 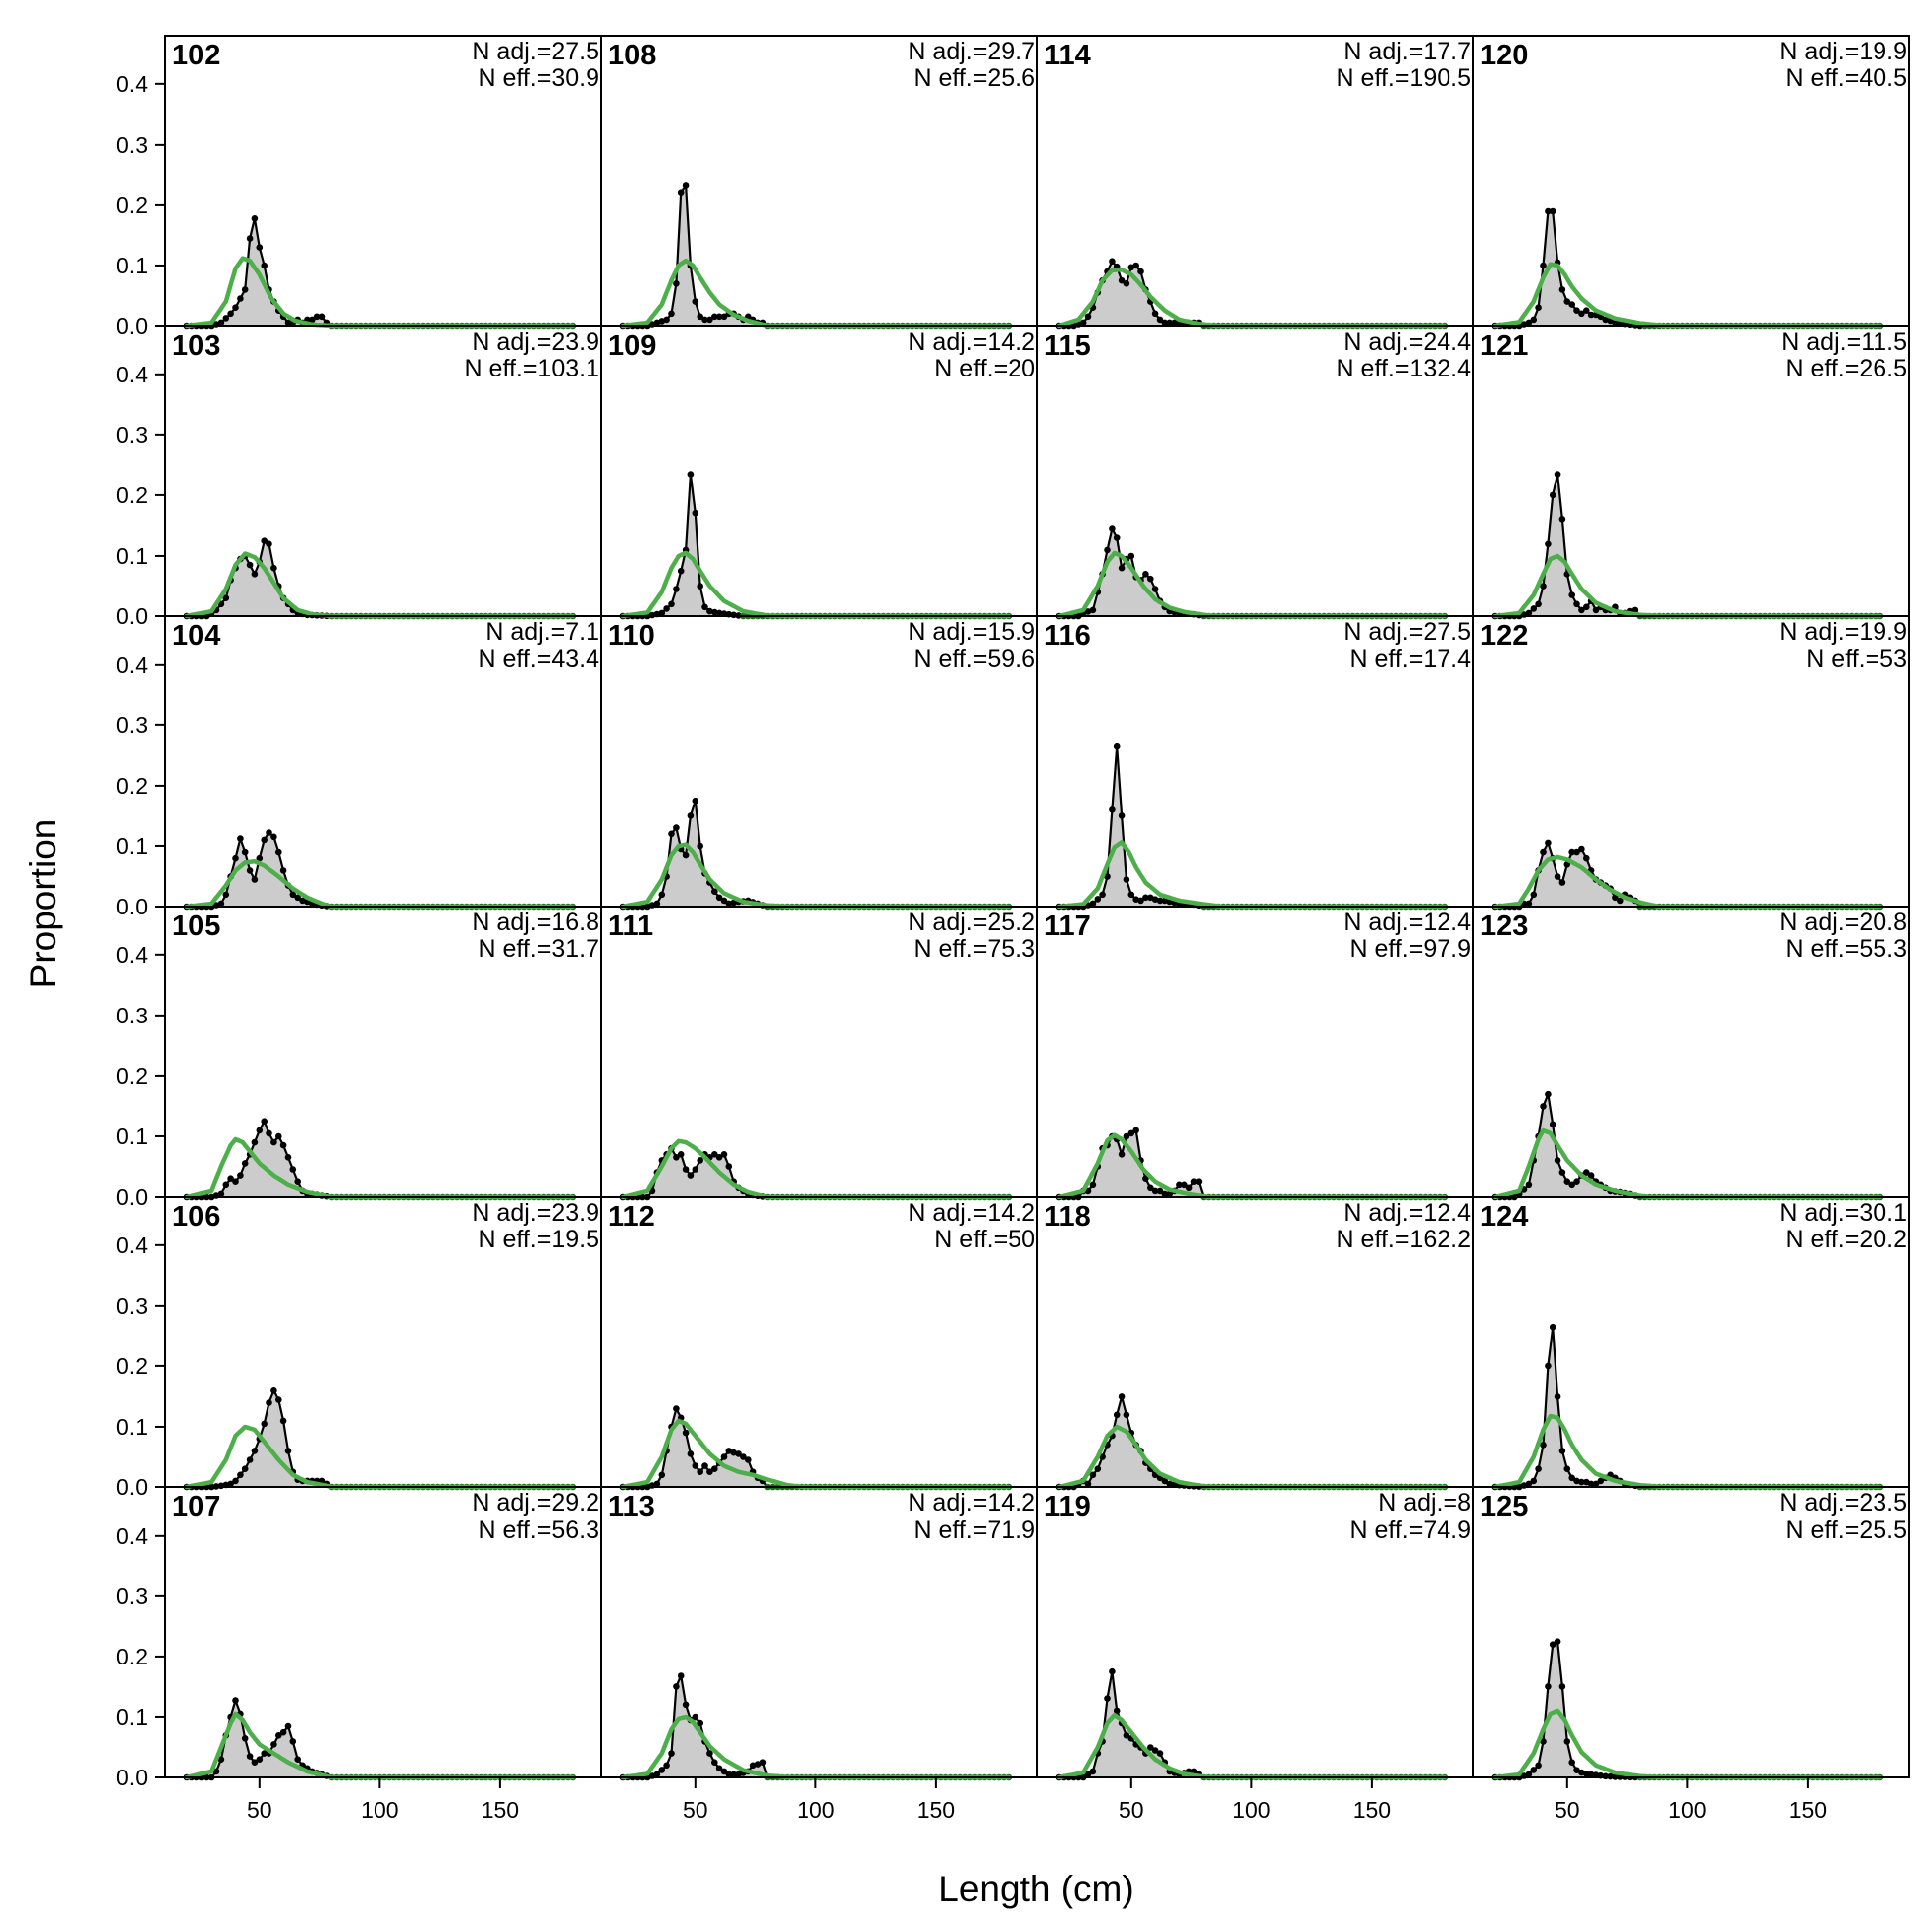 I want to click on panel-123: 123 N adj.=20.8N eff.=55.3, so click(x=1691, y=1053).